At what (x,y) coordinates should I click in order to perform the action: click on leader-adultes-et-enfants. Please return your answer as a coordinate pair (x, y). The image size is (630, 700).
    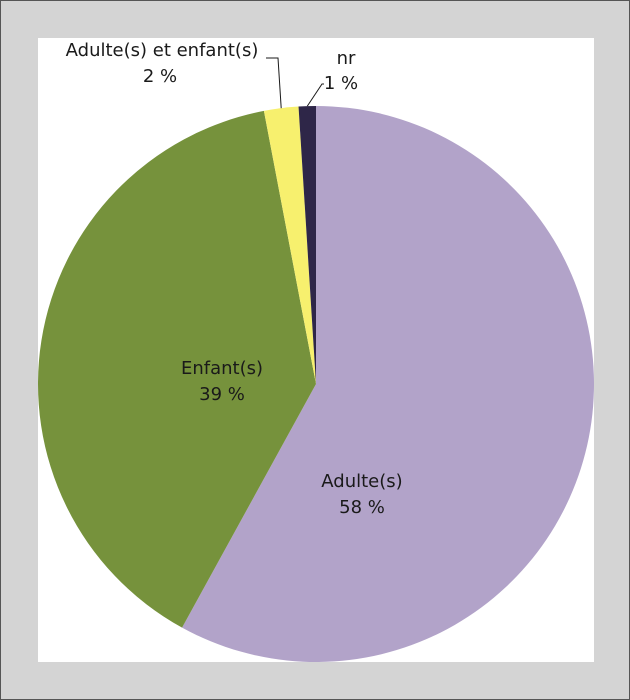
    Looking at the image, I should click on (274, 83).